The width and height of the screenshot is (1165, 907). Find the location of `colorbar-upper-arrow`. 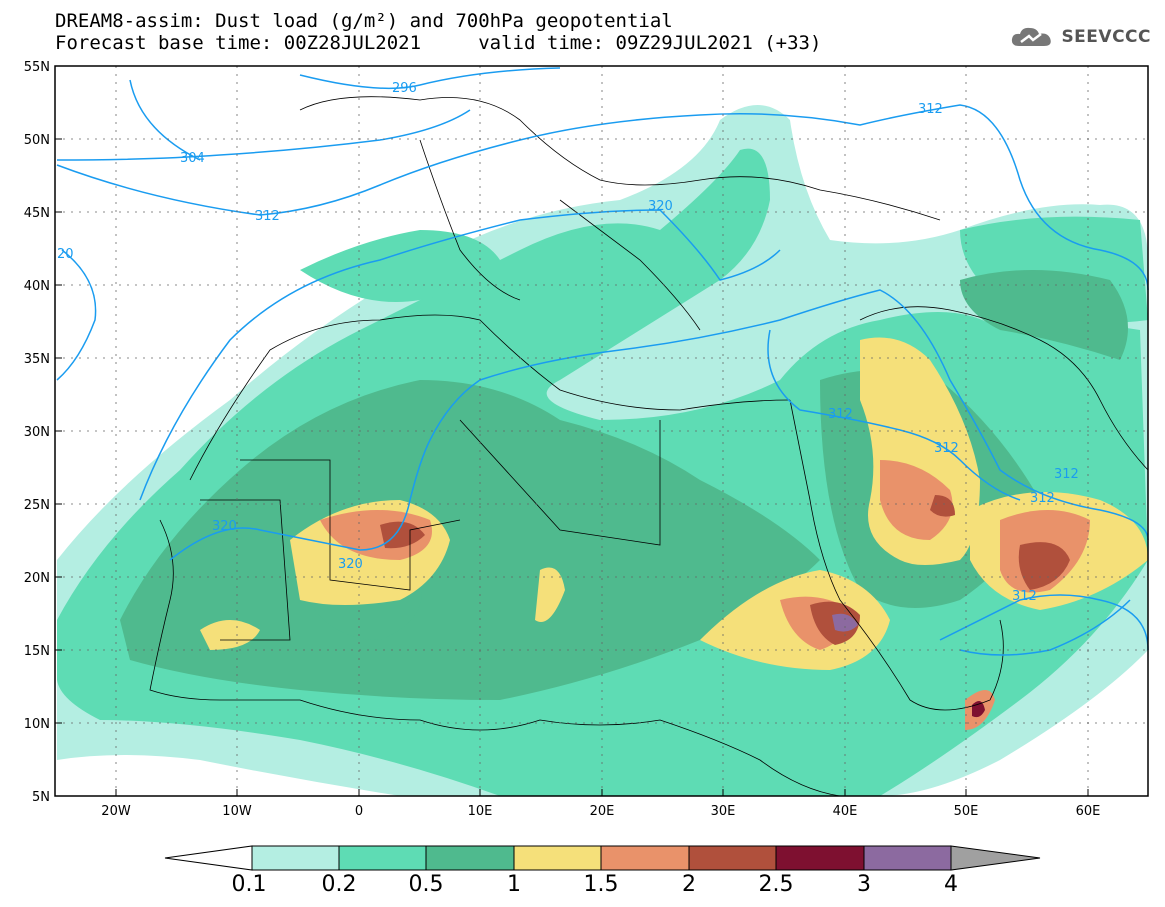

colorbar-upper-arrow is located at coordinates (995, 858).